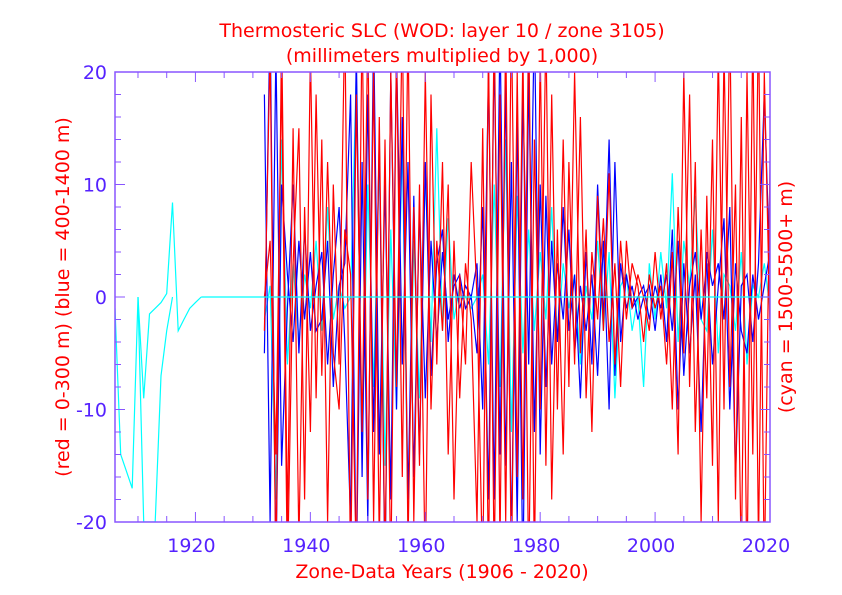 Image resolution: width=842 pixels, height=595 pixels. I want to click on y-tick-label: -20, so click(91, 523).